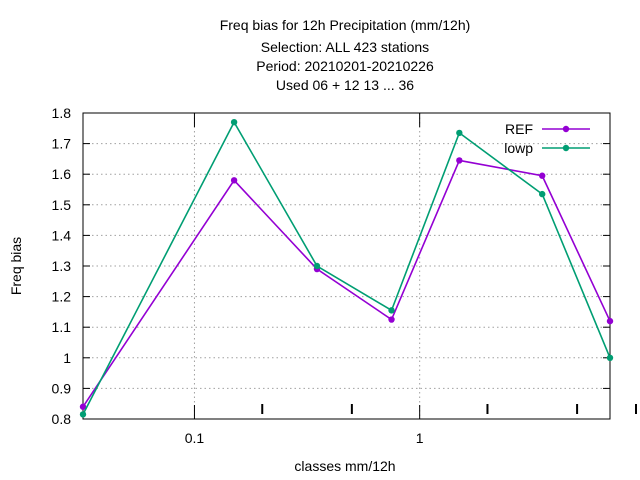 The width and height of the screenshot is (640, 480). What do you see at coordinates (547, 138) in the screenshot?
I see `legend: REF lowp` at bounding box center [547, 138].